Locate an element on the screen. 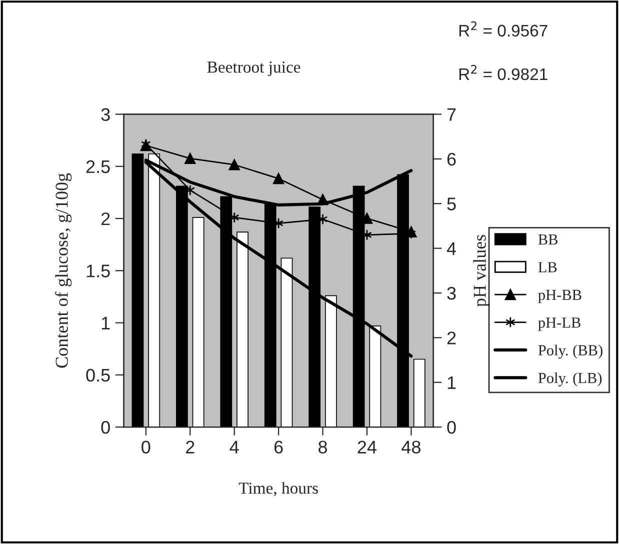 Image resolution: width=619 pixels, height=544 pixels. chart-title: Beetroot juice is located at coordinates (253, 69).